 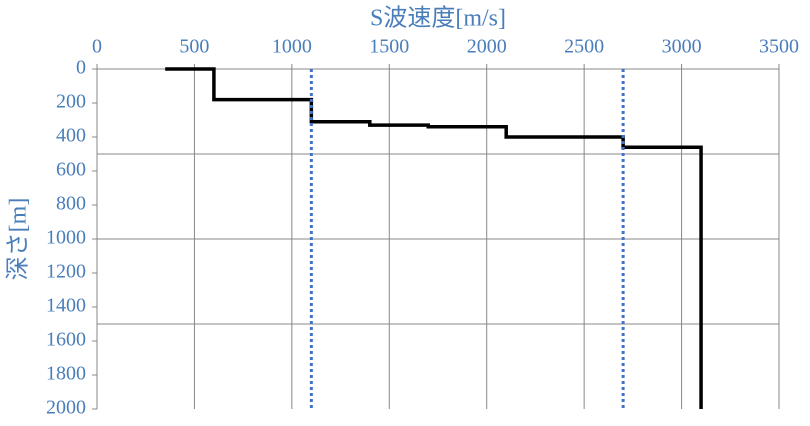 I want to click on x-tick-label: 3500, so click(x=779, y=47).